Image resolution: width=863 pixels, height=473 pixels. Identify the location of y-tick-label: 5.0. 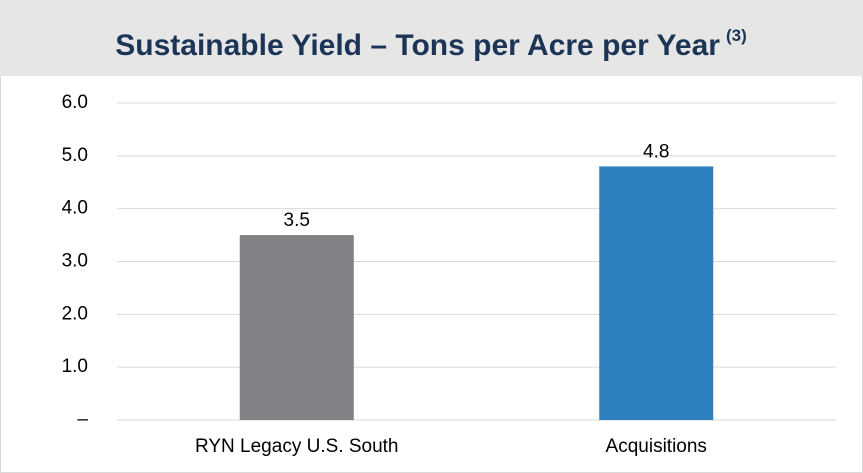
(75, 155).